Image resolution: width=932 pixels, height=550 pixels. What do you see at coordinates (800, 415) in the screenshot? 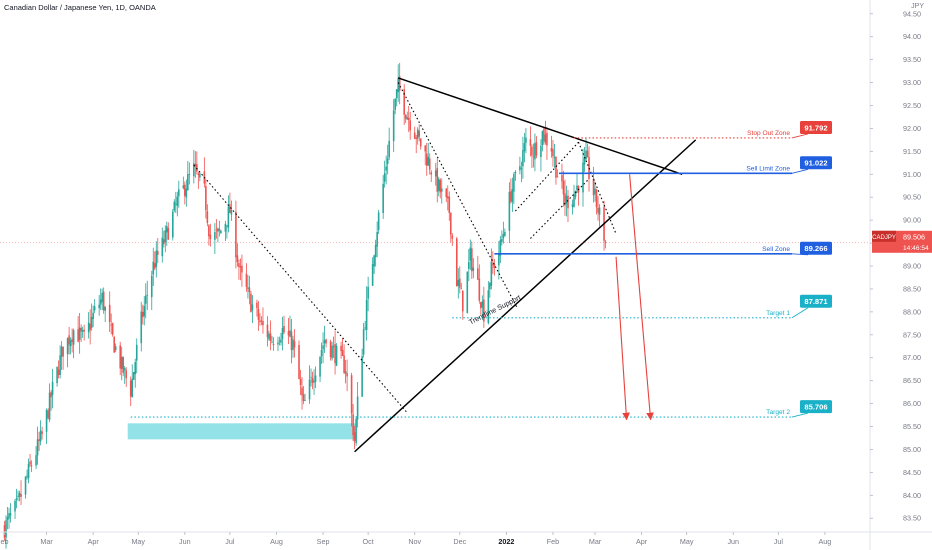
I see `target-2-connector` at bounding box center [800, 415].